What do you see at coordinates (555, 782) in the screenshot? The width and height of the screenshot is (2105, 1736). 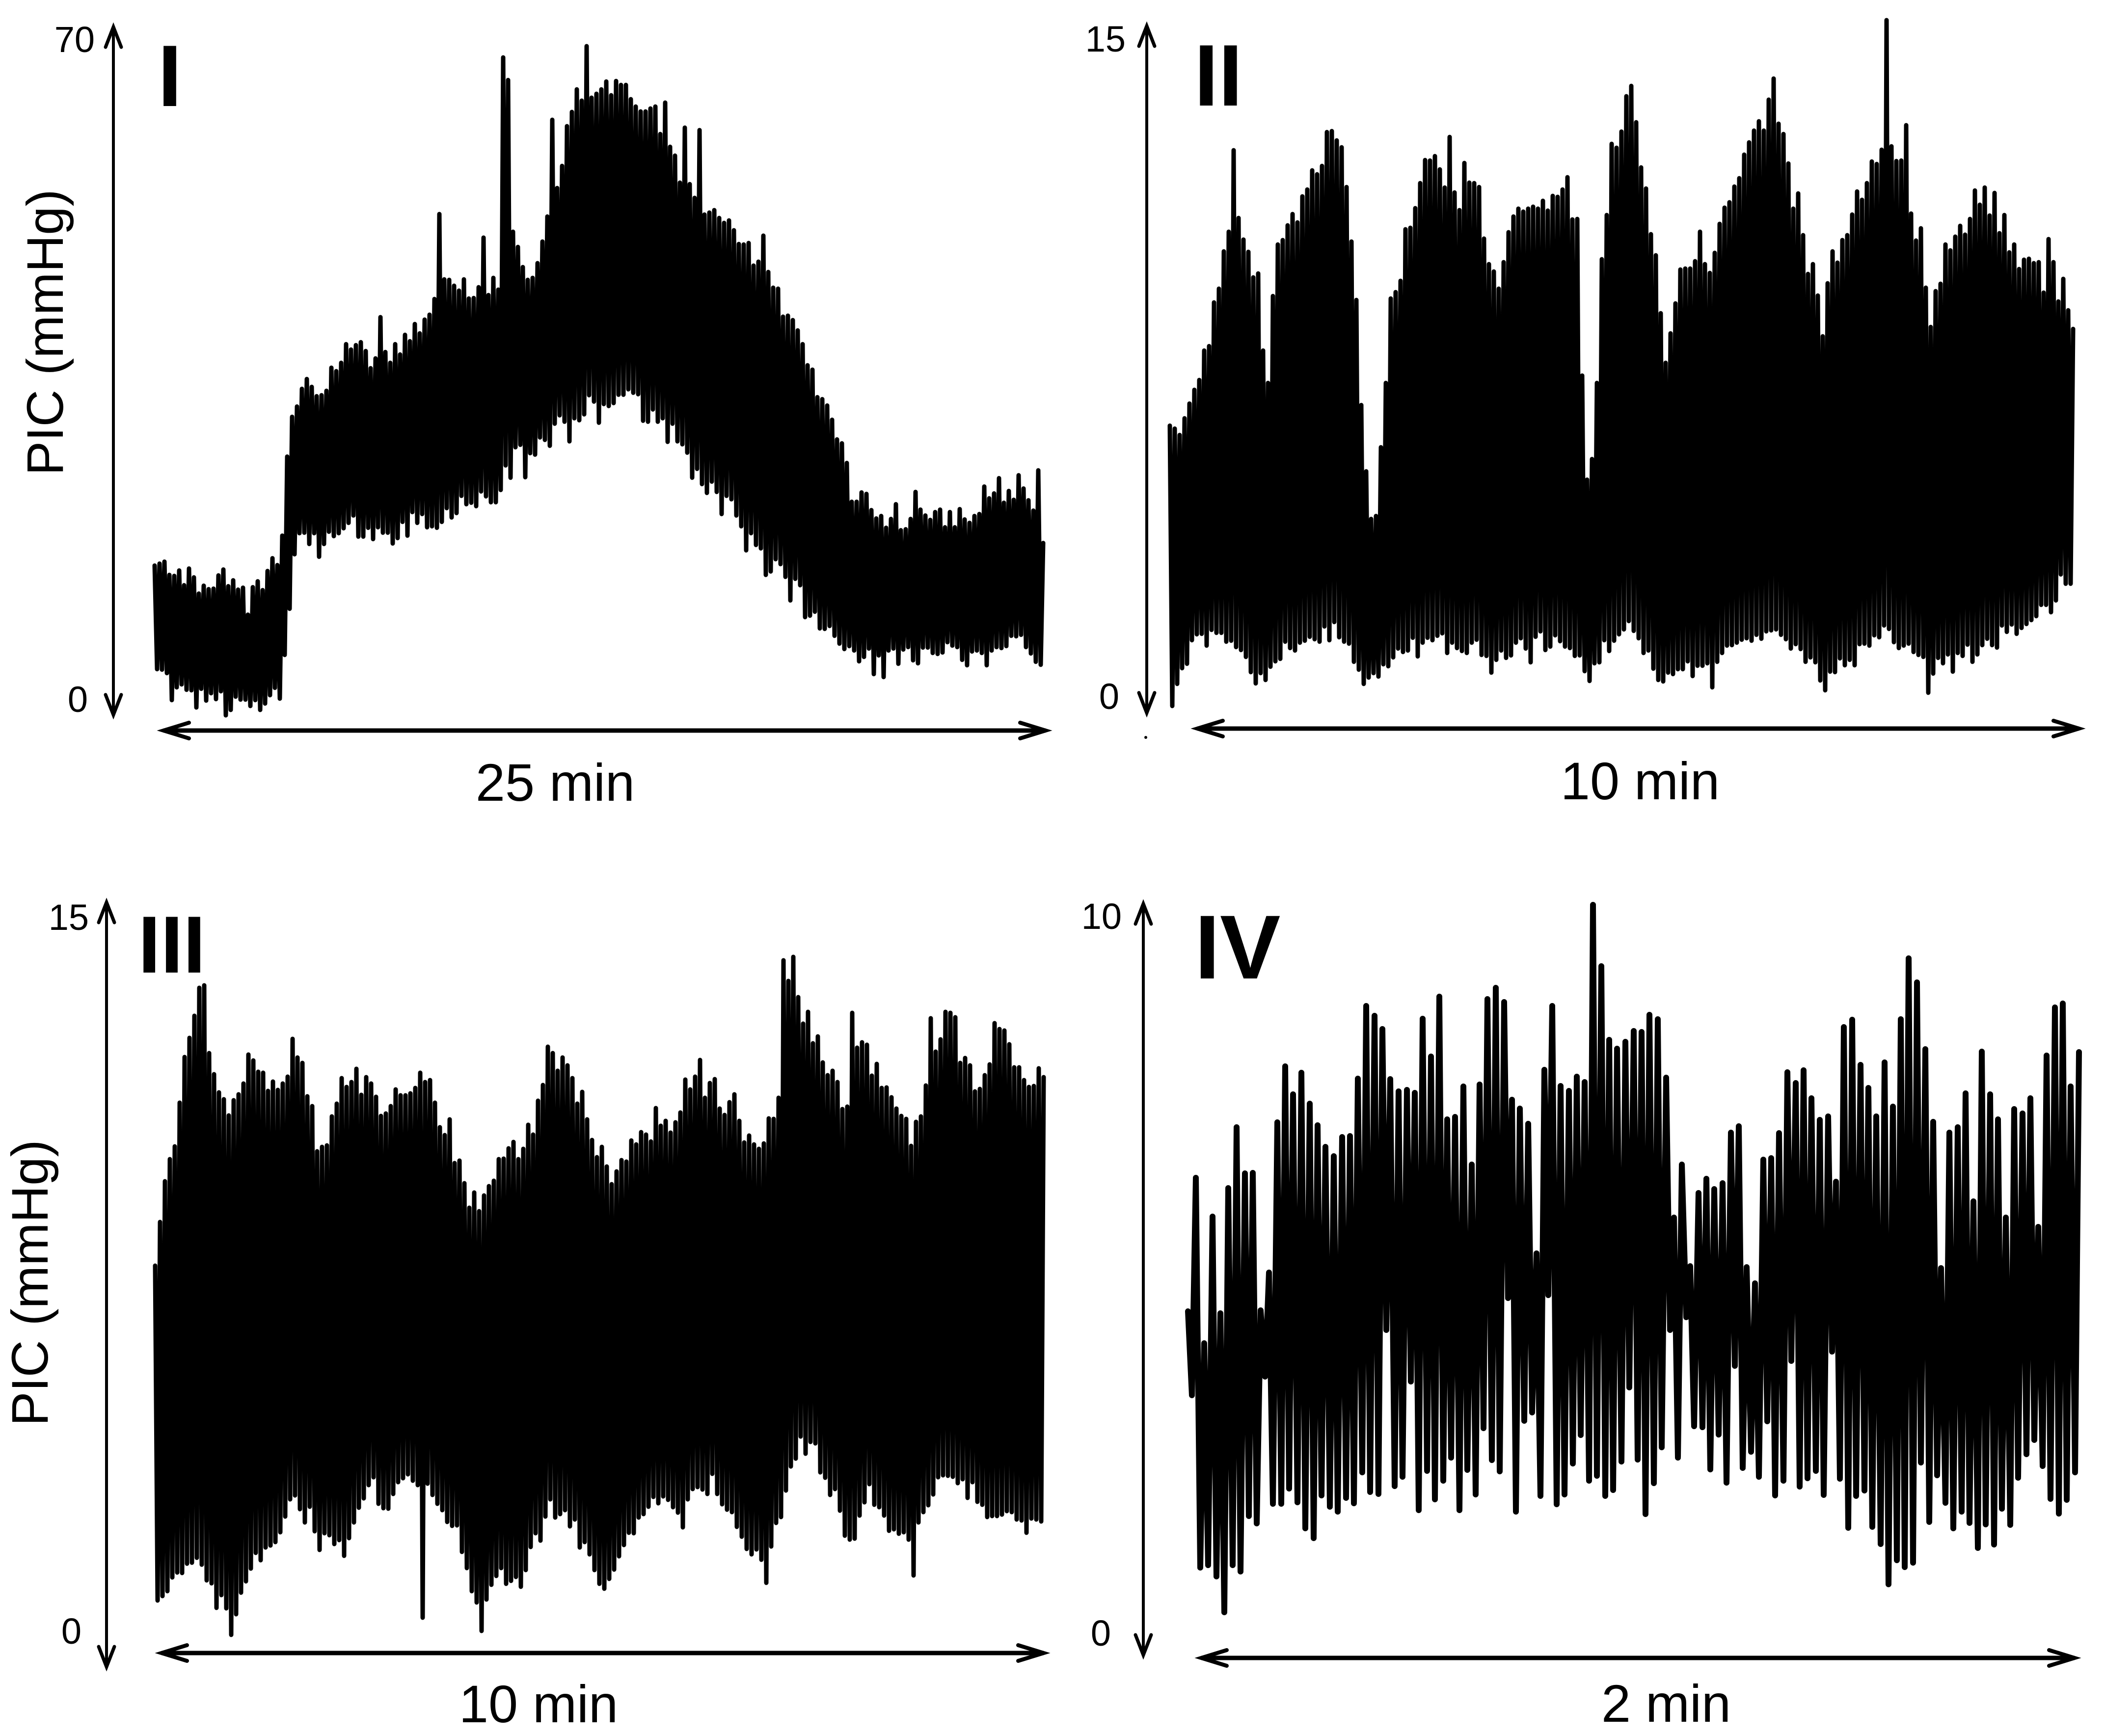 I see `svg-text: 25 min` at bounding box center [555, 782].